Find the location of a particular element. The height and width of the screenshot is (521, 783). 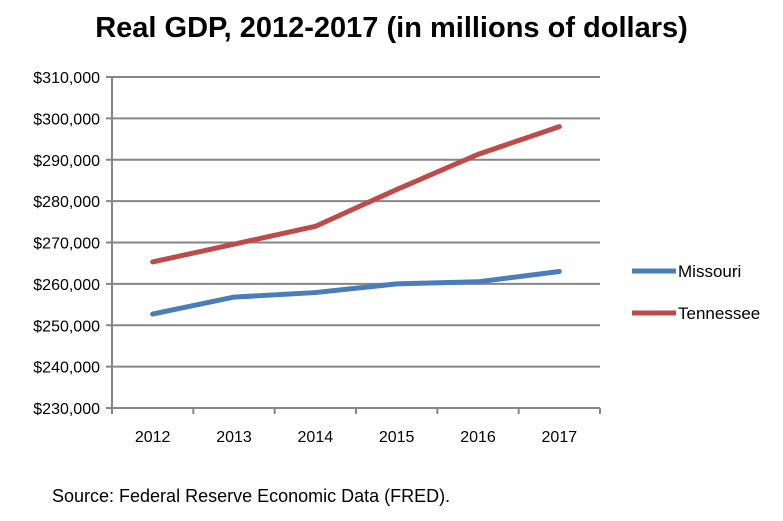

y-tick-label: $290,000 is located at coordinates (66, 161).